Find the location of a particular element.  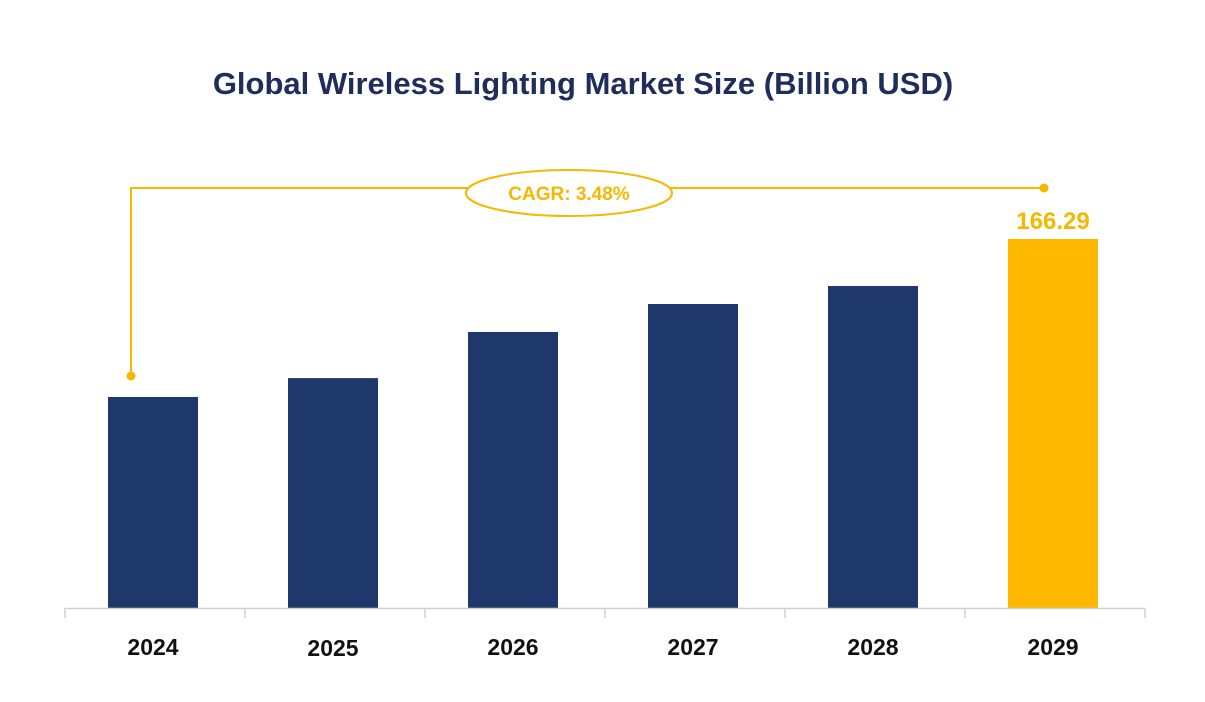

data-label-2029: 166.29 is located at coordinates (1052, 221).